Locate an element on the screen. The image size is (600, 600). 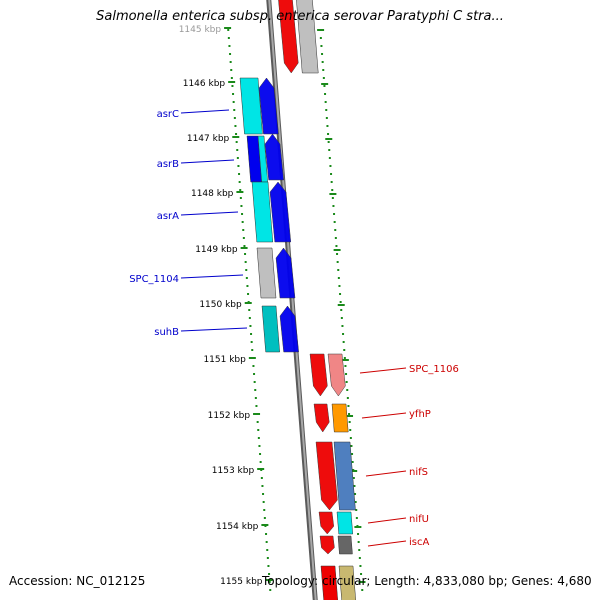
kbp-label: 1153 kbp is located at coordinates (233, 471).